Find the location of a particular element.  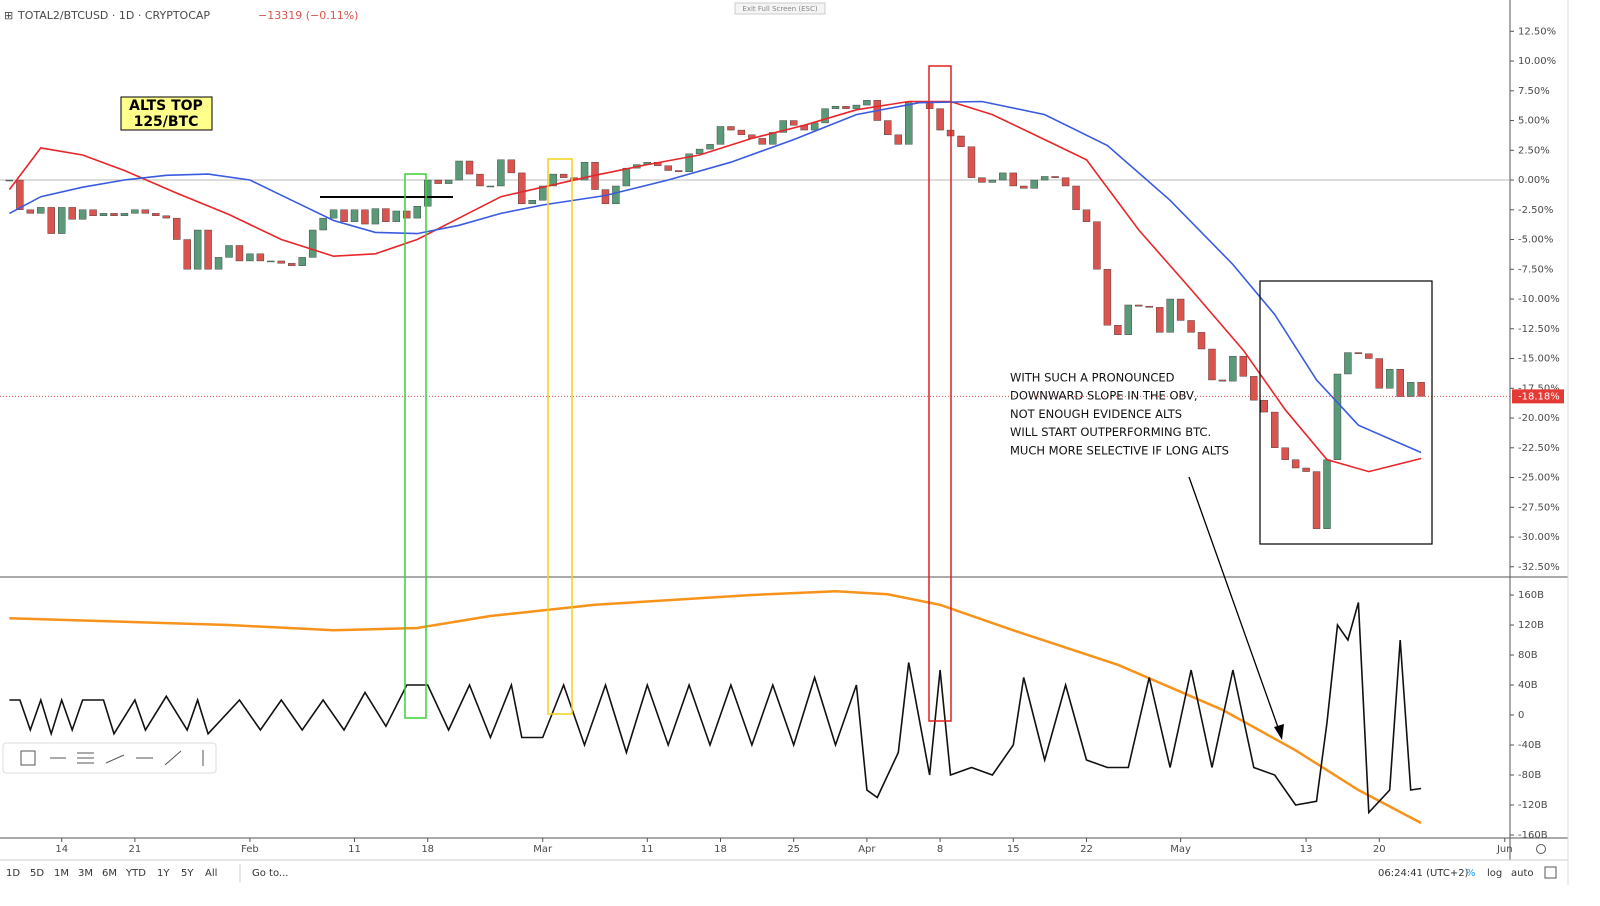

y-tick-label: -30.00% is located at coordinates (1539, 537).